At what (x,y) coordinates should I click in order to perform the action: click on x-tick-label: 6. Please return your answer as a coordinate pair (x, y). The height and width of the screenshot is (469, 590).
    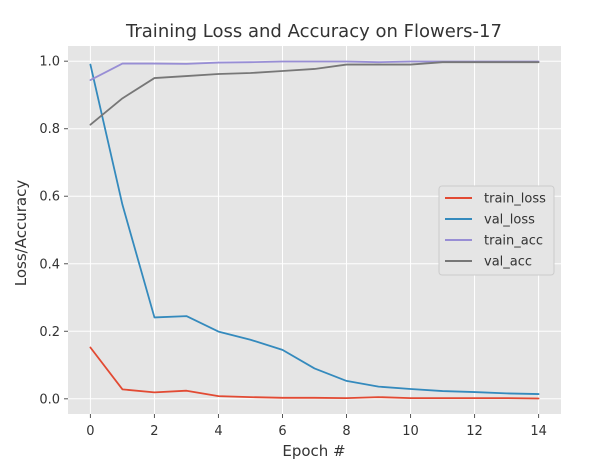
    Looking at the image, I should click on (282, 431).